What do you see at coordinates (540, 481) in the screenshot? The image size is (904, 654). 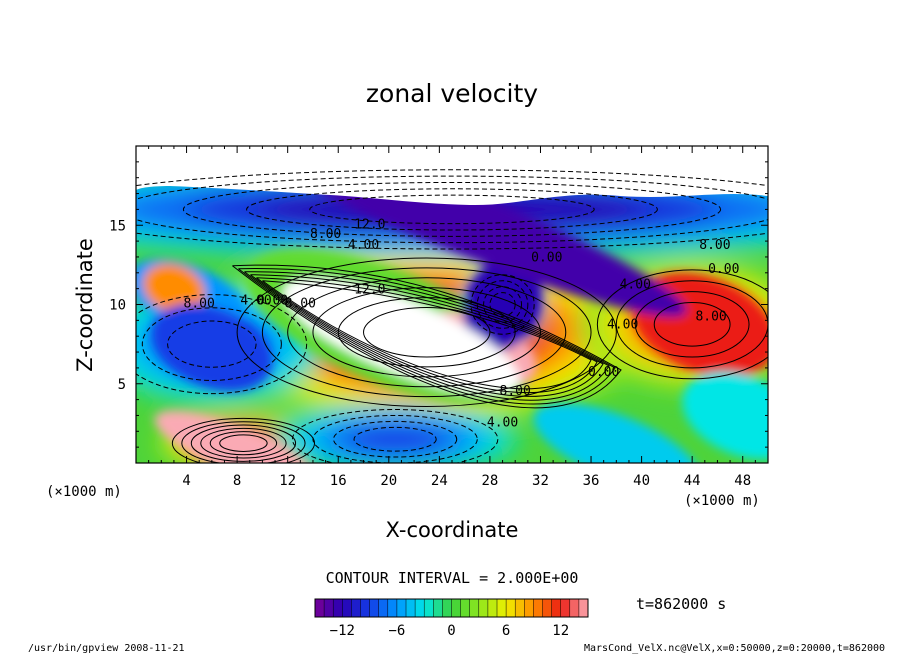 I see `x-tick-label: 32` at bounding box center [540, 481].